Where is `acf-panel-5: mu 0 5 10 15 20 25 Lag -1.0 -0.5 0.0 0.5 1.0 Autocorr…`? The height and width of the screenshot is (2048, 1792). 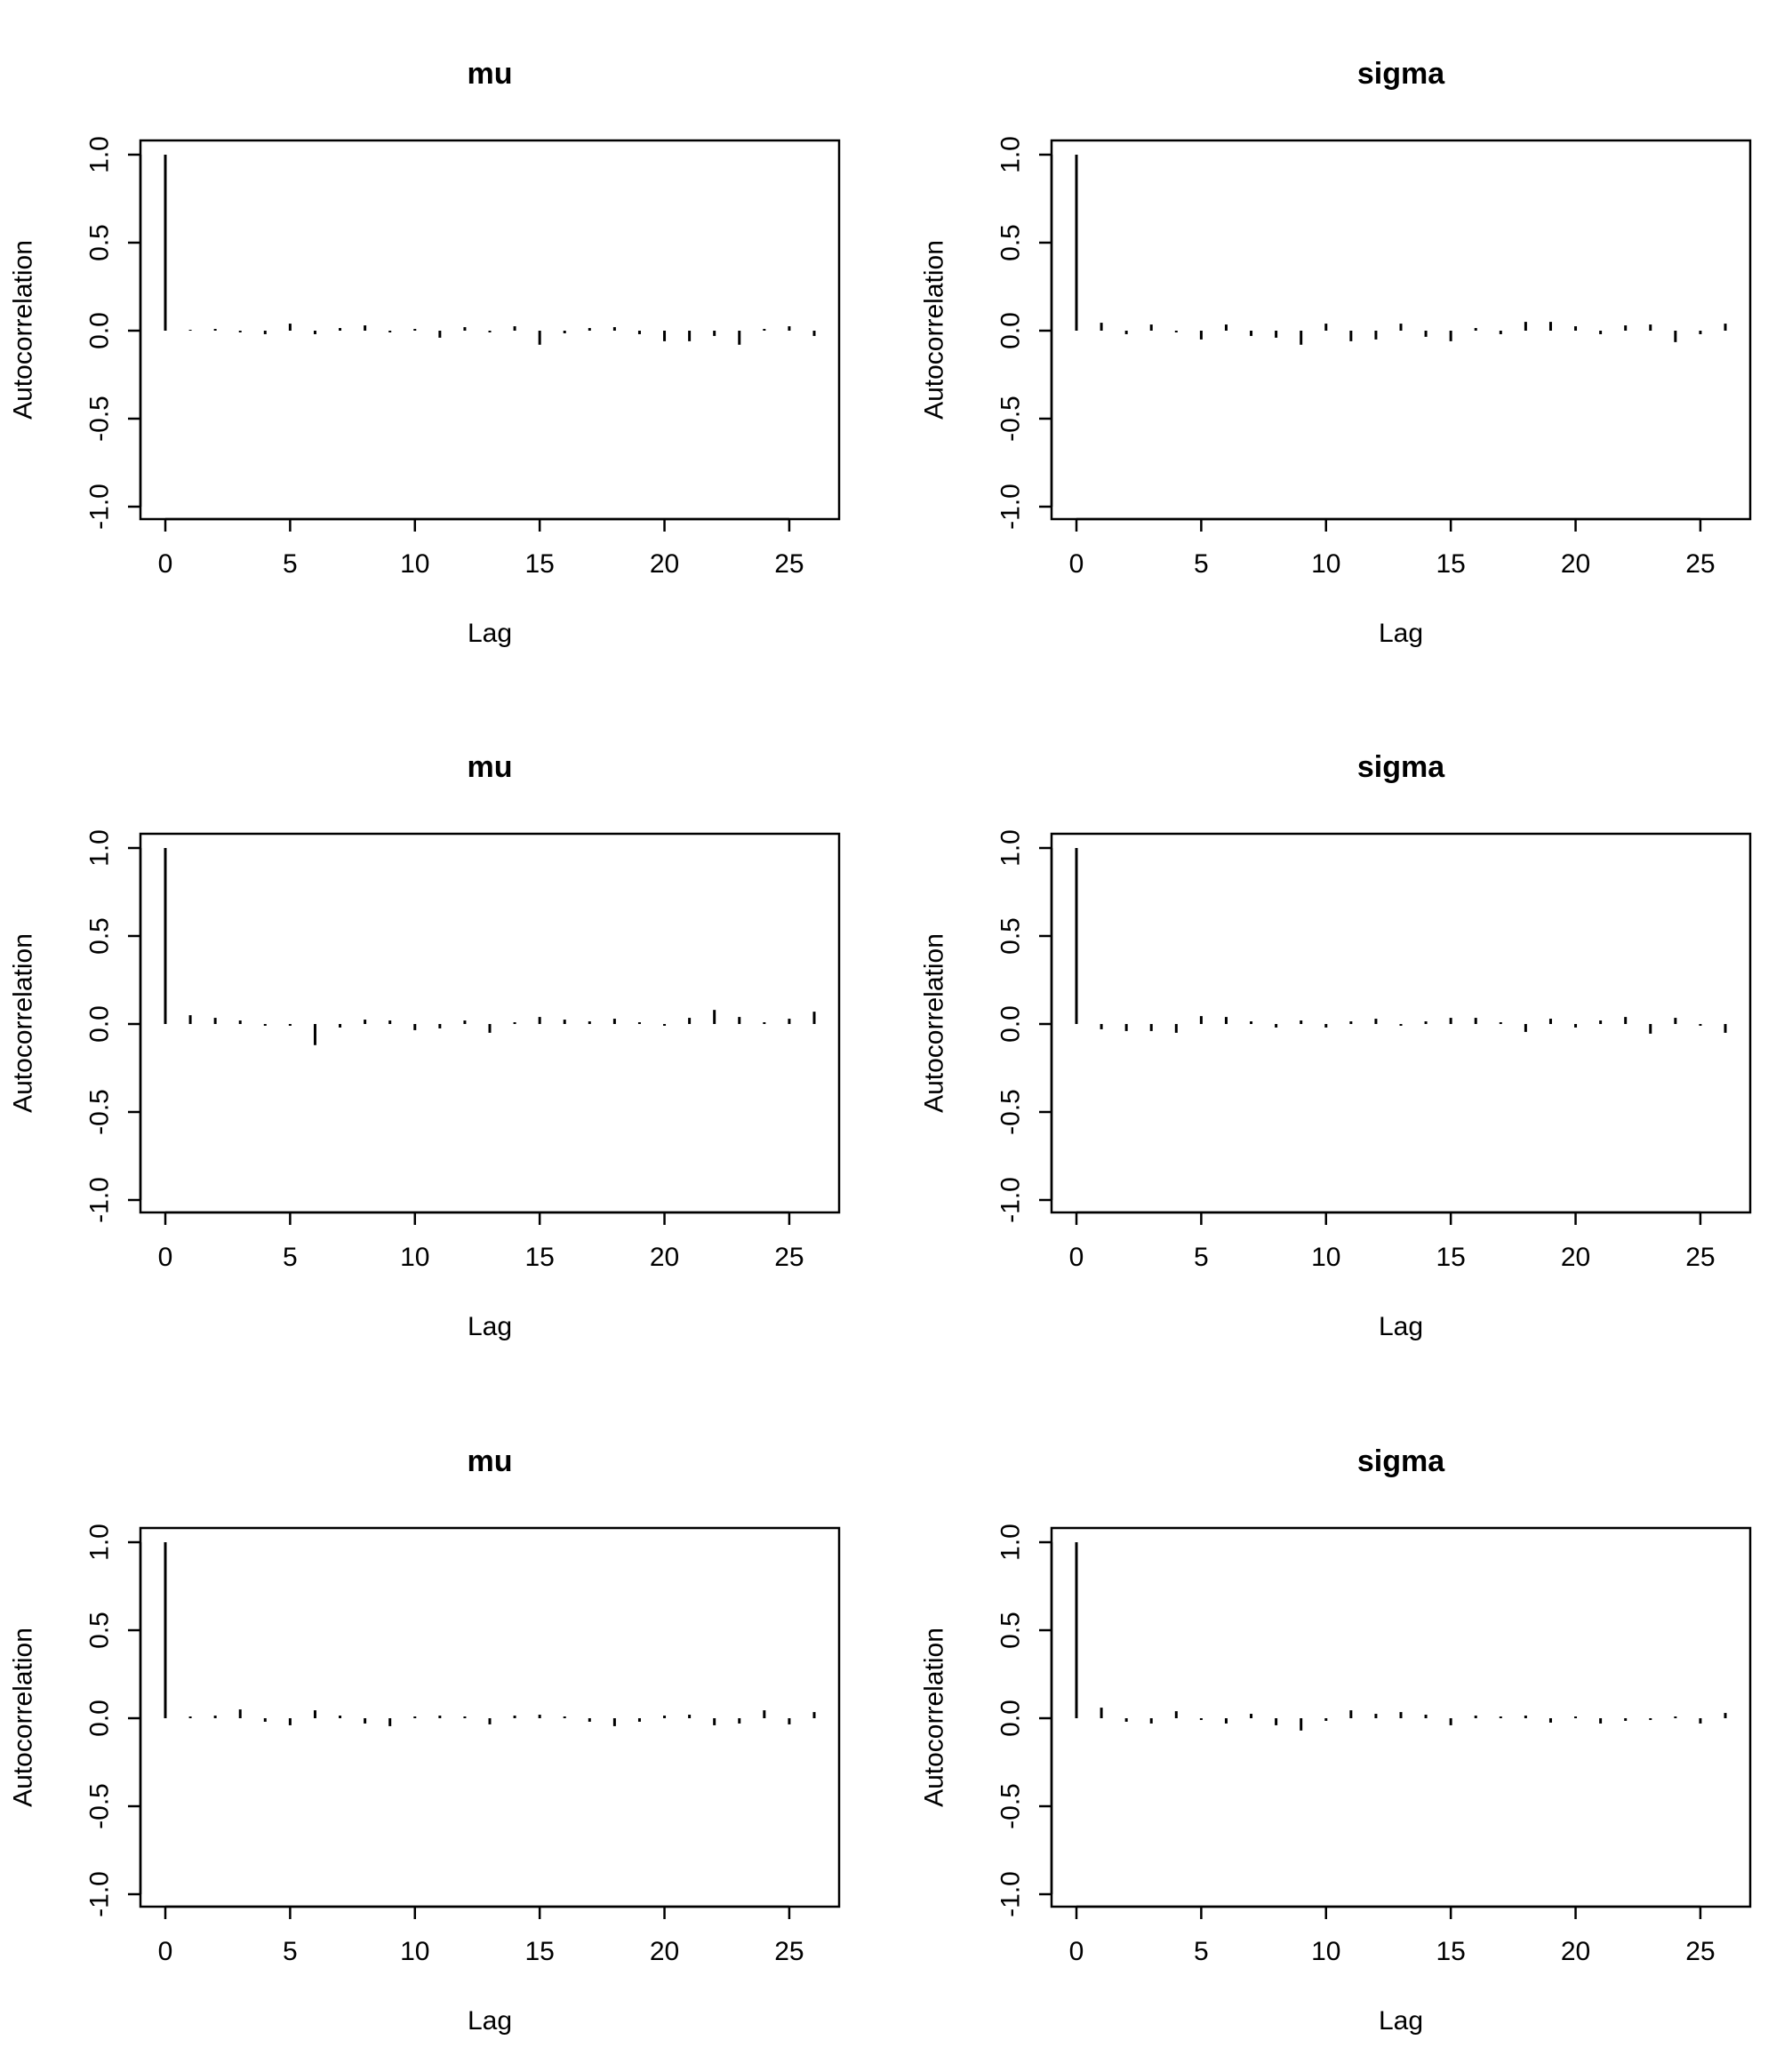
acf-panel-5: mu 0 5 10 15 20 25 Lag -1.0 -0.5 0.0 0.5 1.0 Autocorr… is located at coordinates (425, 1740).